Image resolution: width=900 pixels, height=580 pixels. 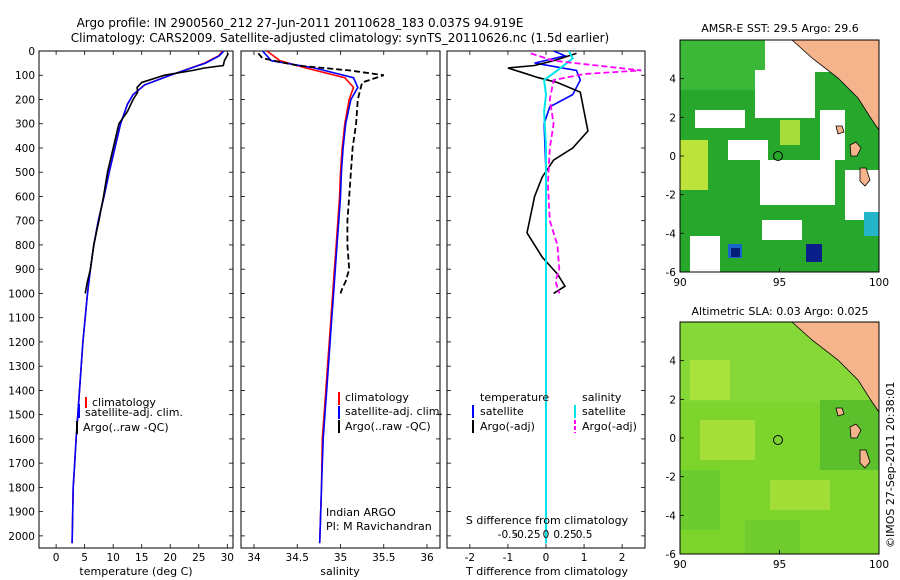 I want to click on y-tick-label: 1600, so click(x=21, y=440).